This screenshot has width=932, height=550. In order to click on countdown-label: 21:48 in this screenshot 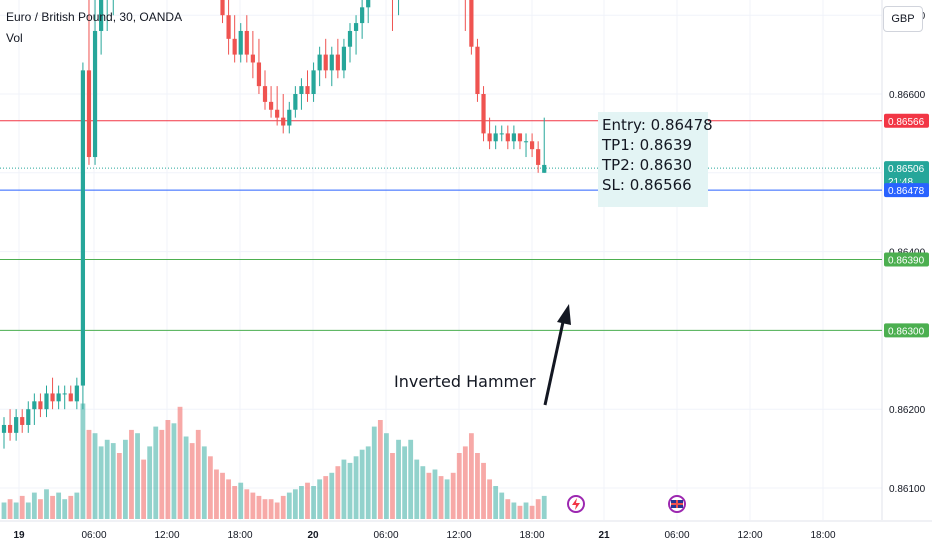, I will do `click(900, 182)`.